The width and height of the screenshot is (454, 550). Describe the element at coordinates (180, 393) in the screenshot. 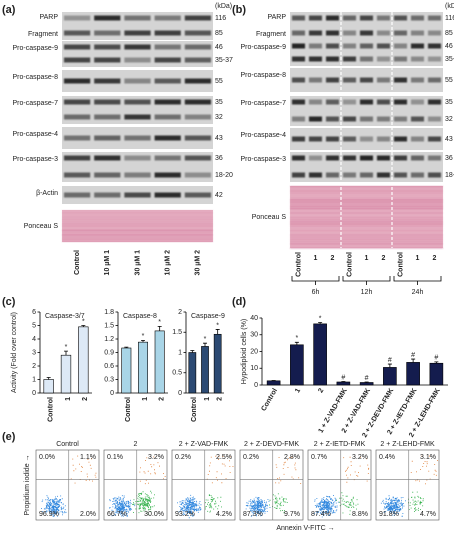

I see `y-tick-label: 0` at that location.